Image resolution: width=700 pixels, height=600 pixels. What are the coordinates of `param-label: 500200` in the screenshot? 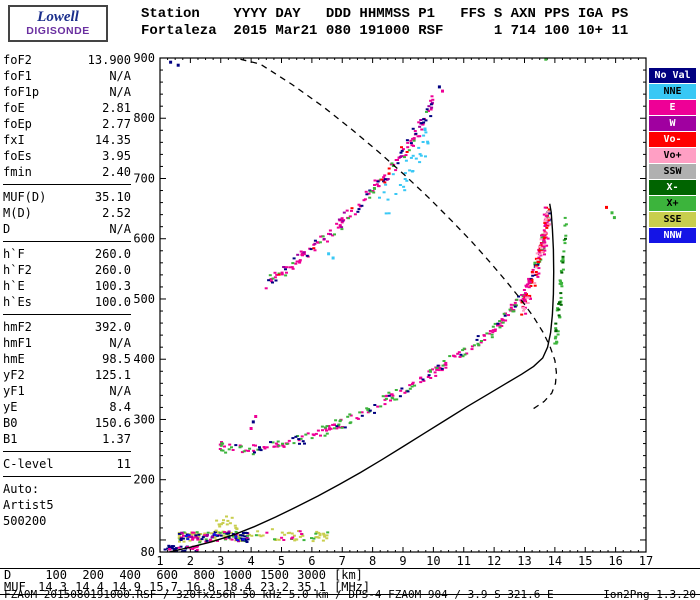 It's located at (25, 521).